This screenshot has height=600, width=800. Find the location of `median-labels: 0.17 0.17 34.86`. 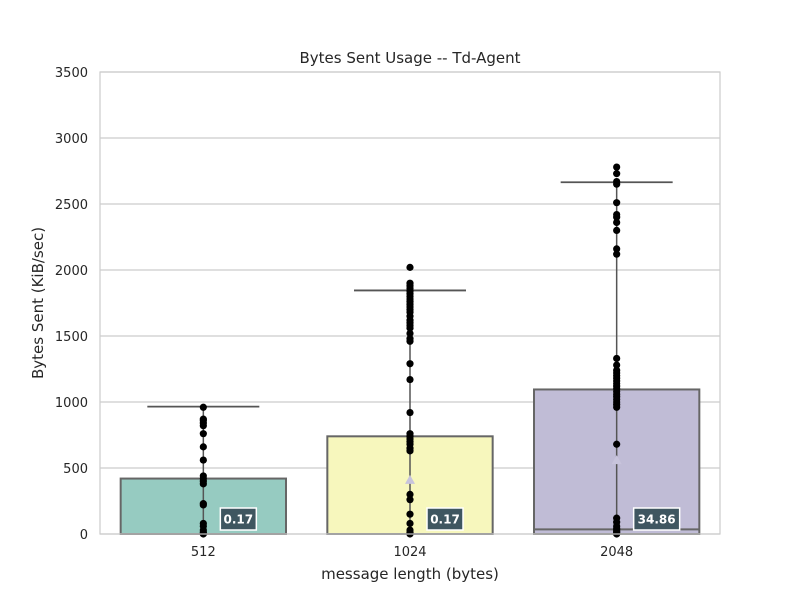

median-labels: 0.17 0.17 34.86 is located at coordinates (450, 519).